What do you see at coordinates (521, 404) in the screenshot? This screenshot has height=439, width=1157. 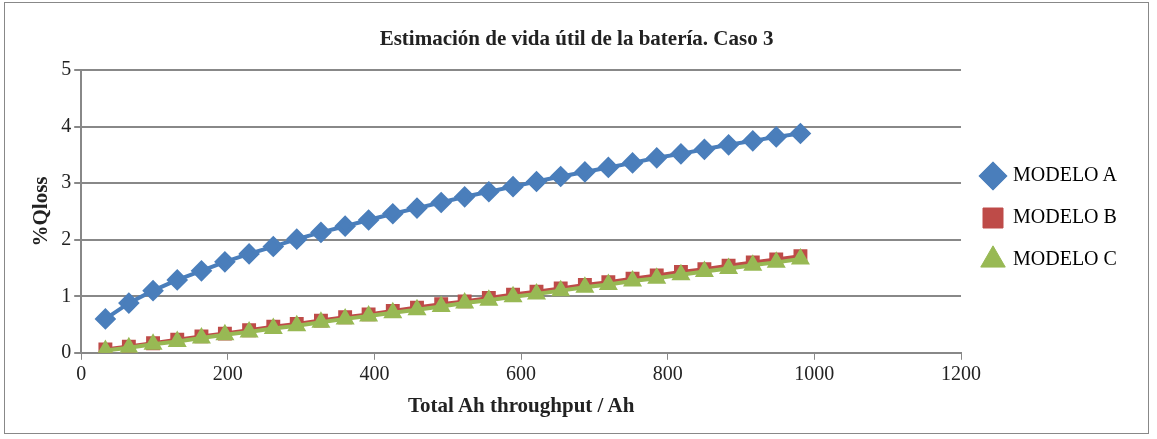 I see `x-axis-title: Total Ah throughput / Ah` at bounding box center [521, 404].